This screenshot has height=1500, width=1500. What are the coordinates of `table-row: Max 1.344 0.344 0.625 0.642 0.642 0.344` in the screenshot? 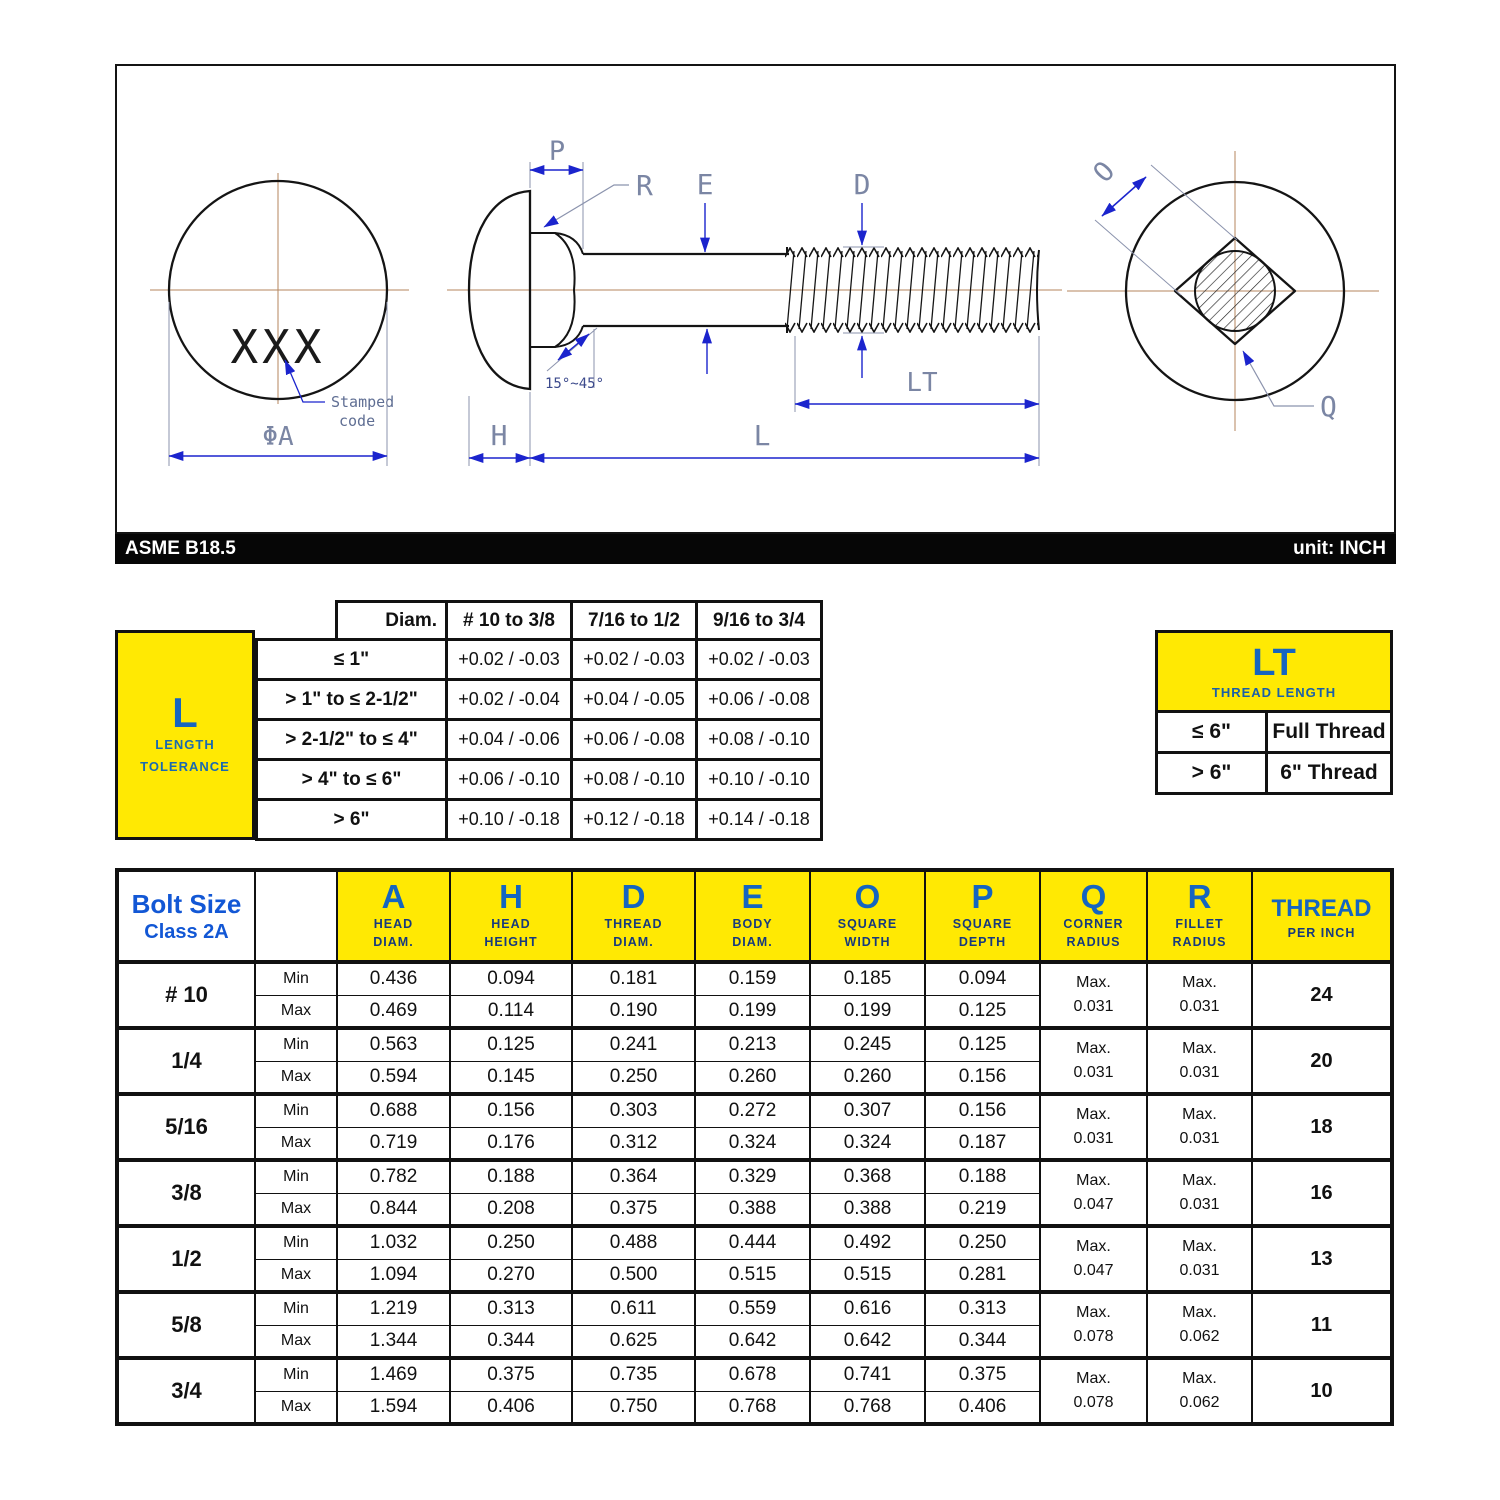 It's located at (754, 1342).